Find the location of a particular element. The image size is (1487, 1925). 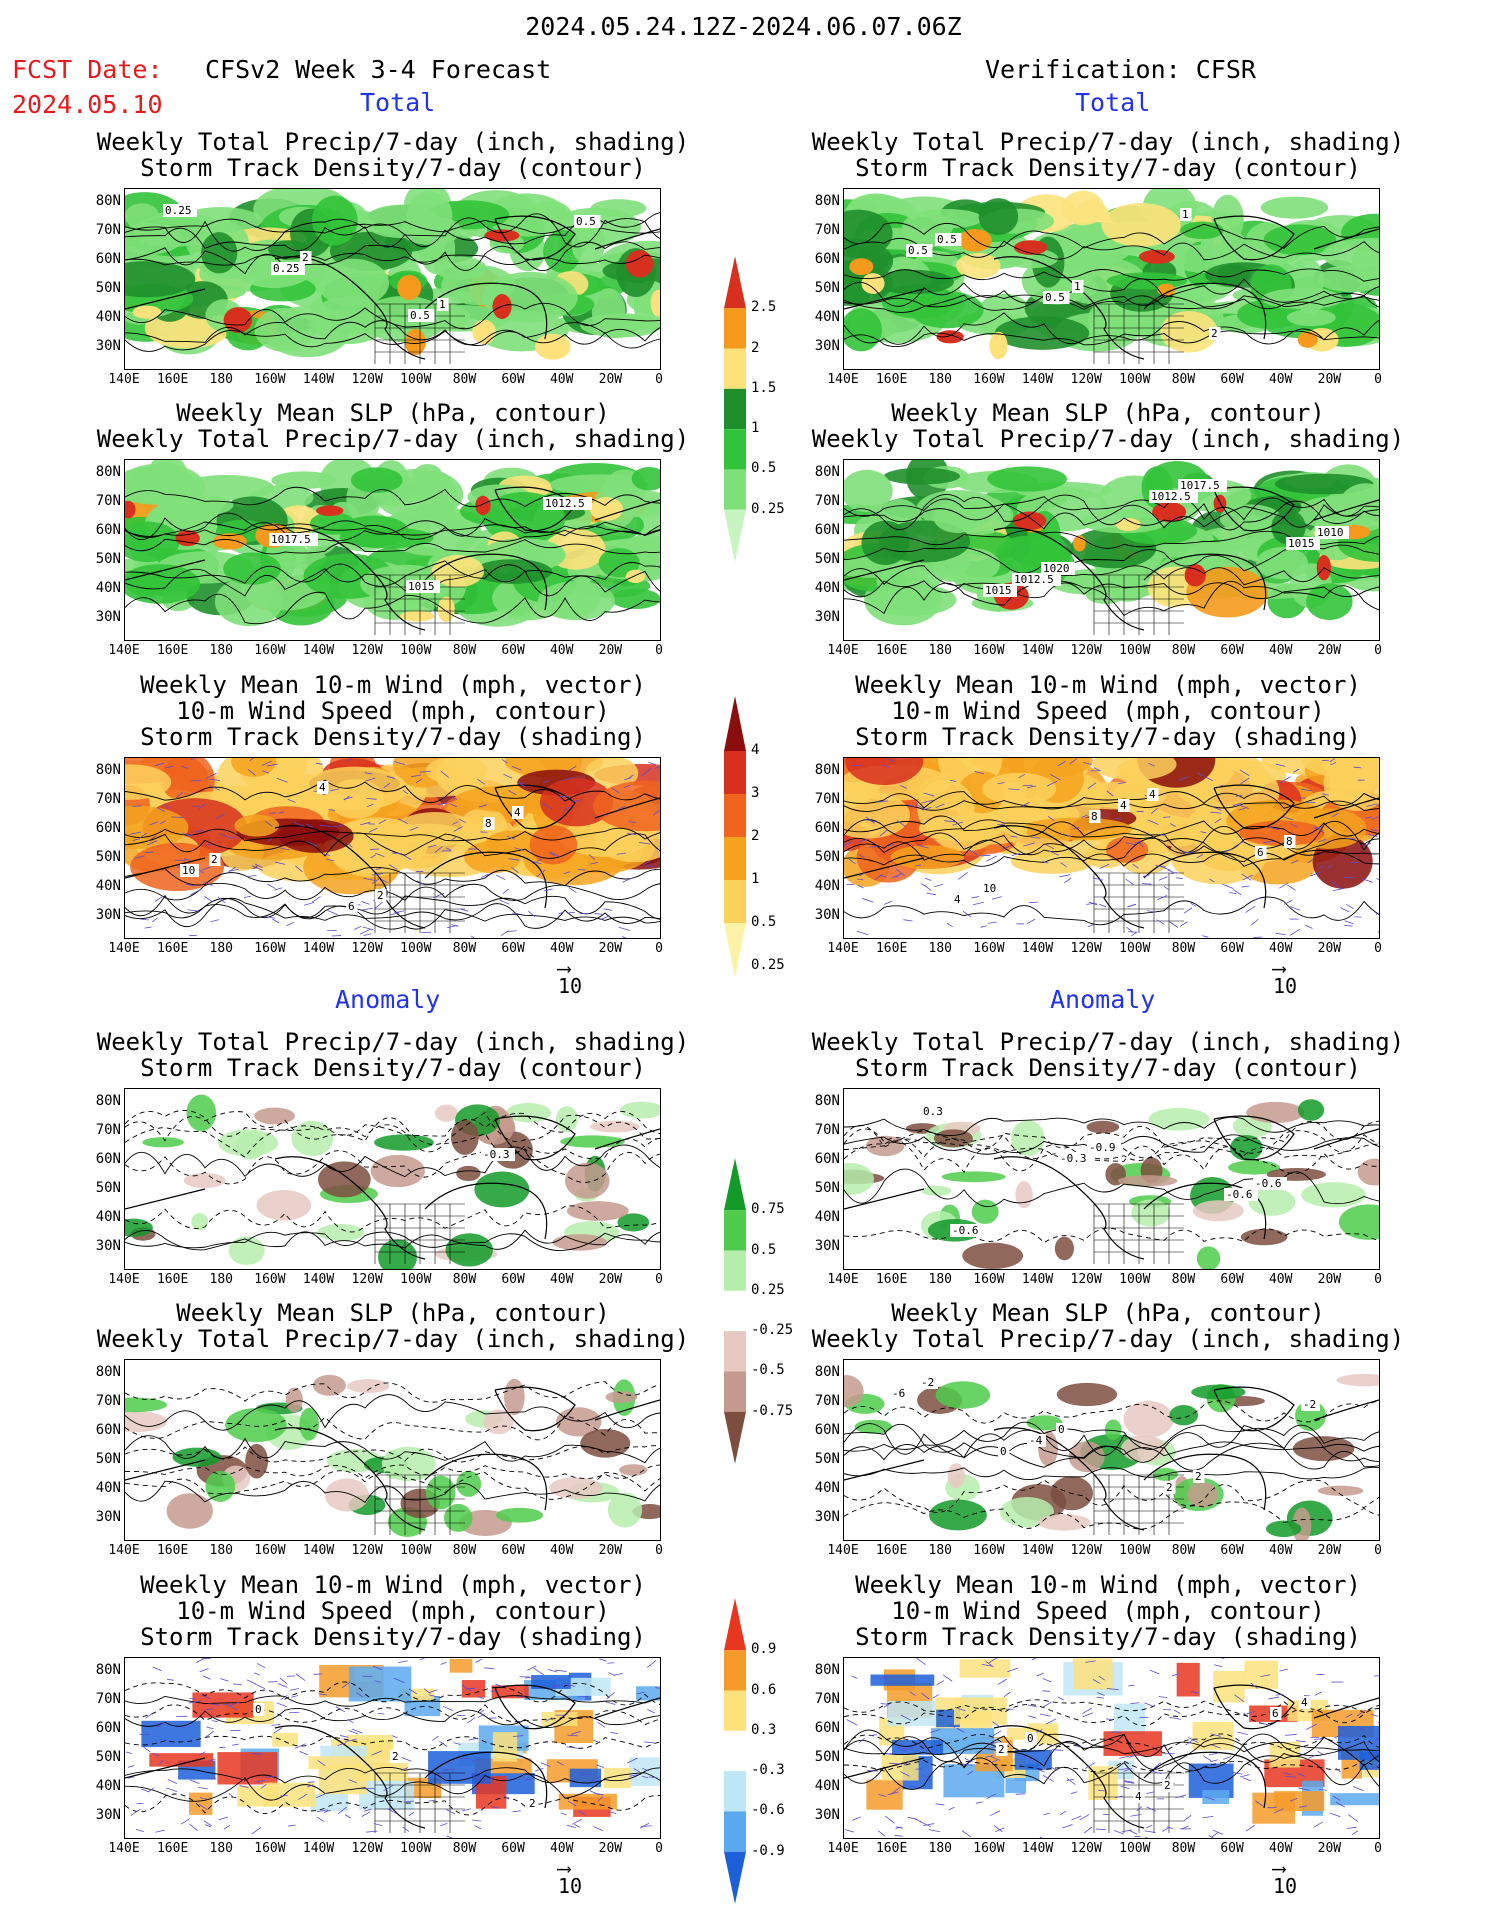

vector-ref-r3: ⟶ 10 is located at coordinates (1285, 977).